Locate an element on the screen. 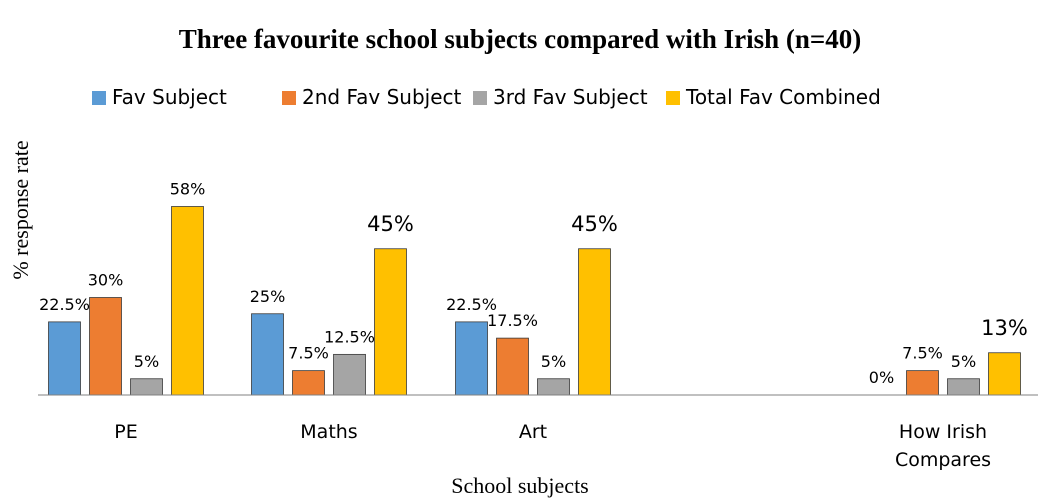  bar-art-3rd-fav-subject is located at coordinates (553, 387).